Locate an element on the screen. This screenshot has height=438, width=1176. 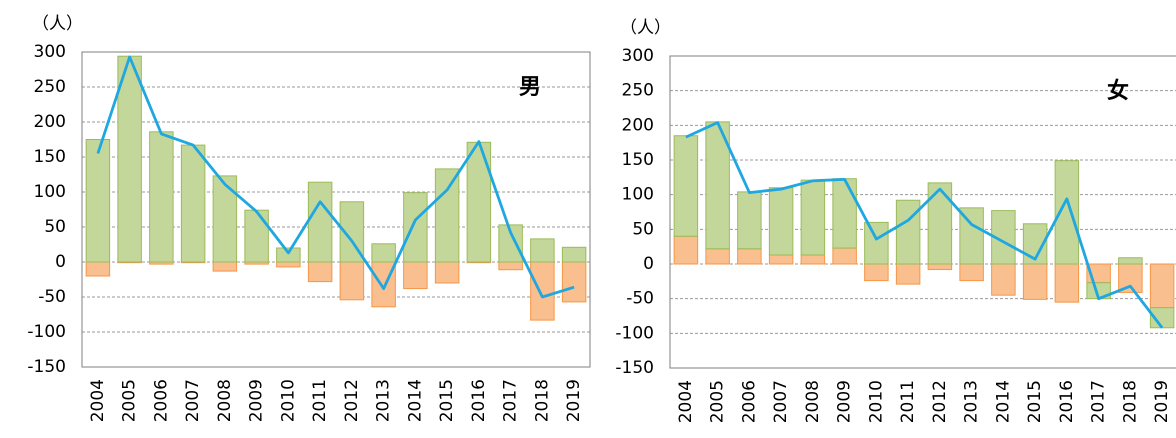
x-tick-label: 2016 is located at coordinates (479, 400).